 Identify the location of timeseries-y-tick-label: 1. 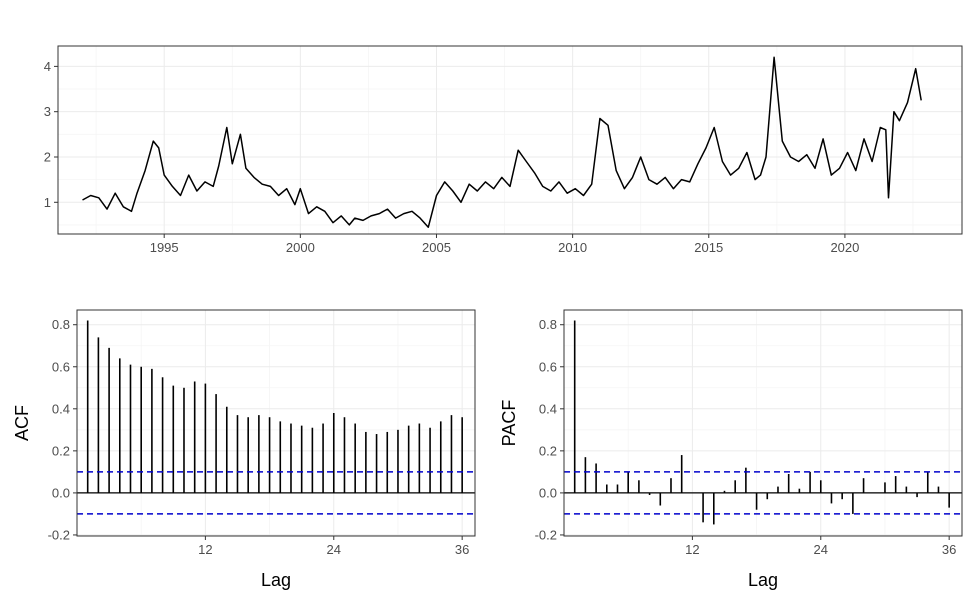
(47, 202).